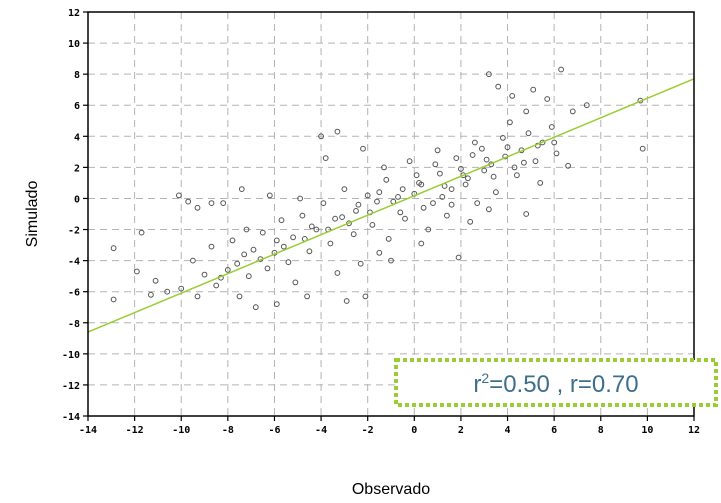 The width and height of the screenshot is (721, 503). Describe the element at coordinates (71, 417) in the screenshot. I see `y-tick-label: -14` at that location.